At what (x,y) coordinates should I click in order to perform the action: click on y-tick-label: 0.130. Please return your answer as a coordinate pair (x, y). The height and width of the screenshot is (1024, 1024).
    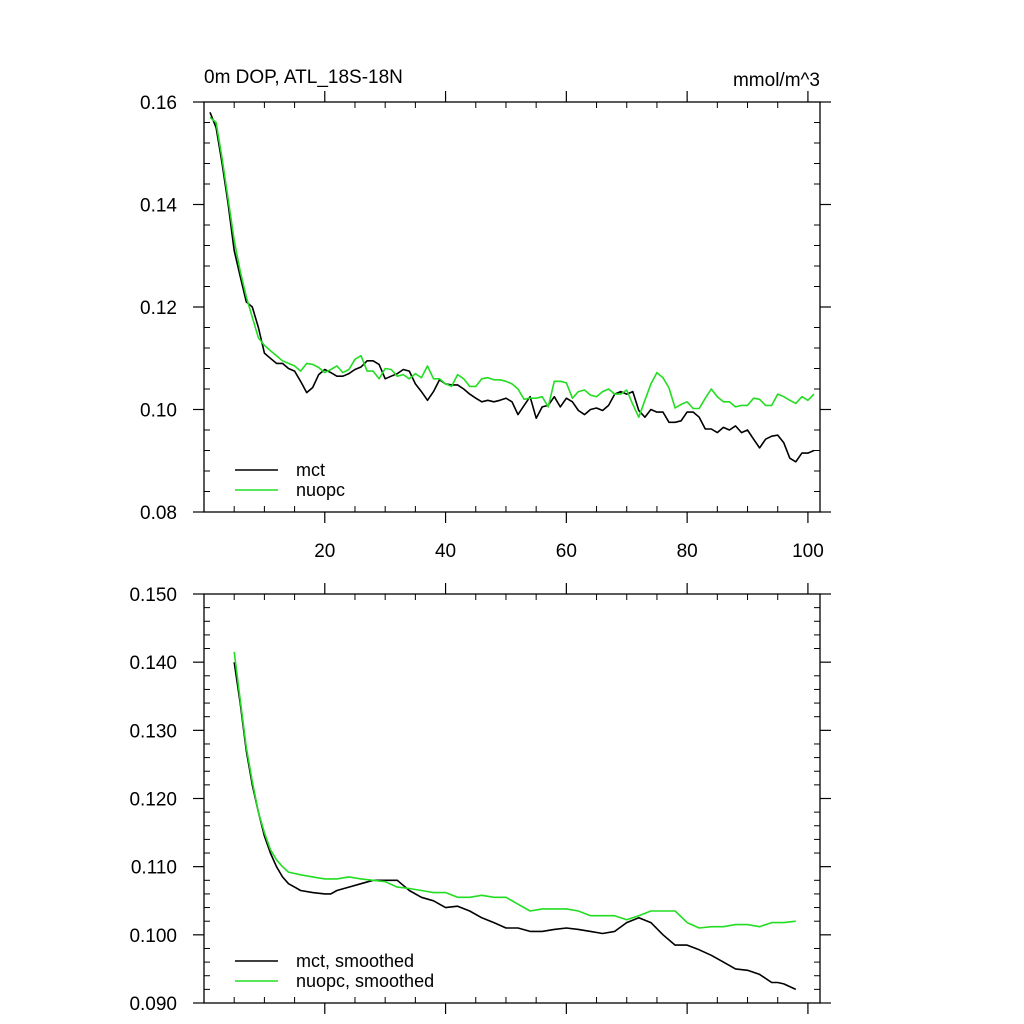
    Looking at the image, I should click on (153, 731).